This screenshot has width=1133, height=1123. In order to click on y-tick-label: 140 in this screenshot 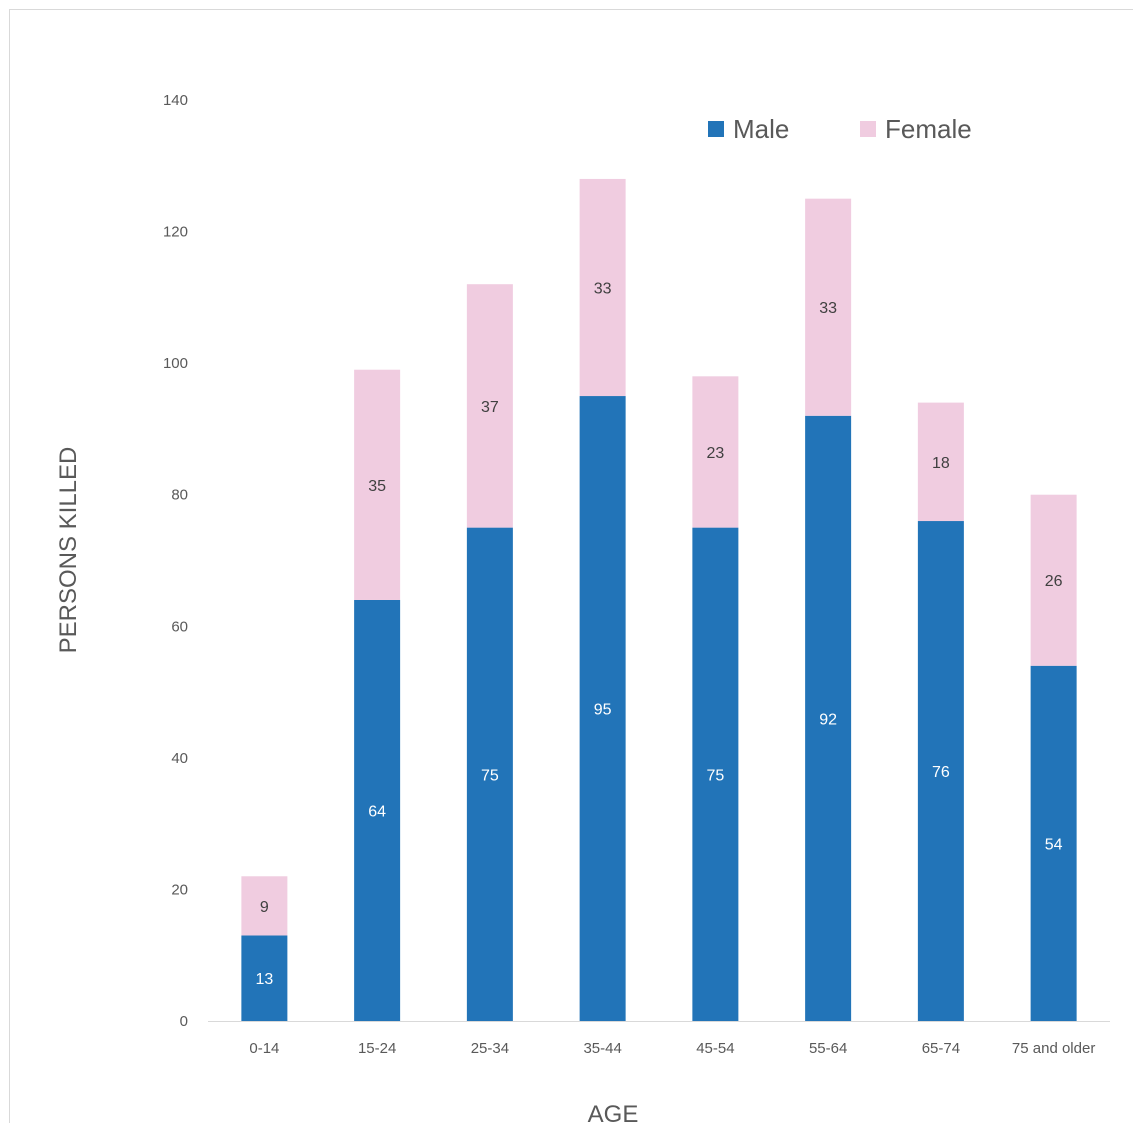, I will do `click(175, 100)`.